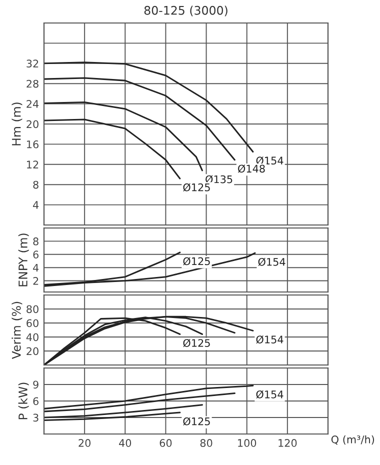 Image resolution: width=380 pixels, height=465 pixels. What do you see at coordinates (352, 440) in the screenshot?
I see `x-axis-title: Q (m³/h)` at bounding box center [352, 440].